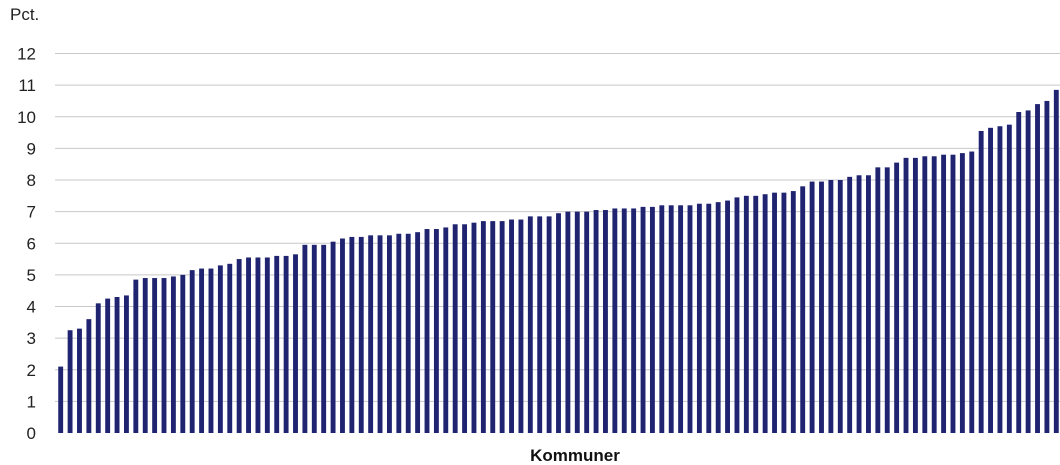 Image resolution: width=1060 pixels, height=465 pixels. What do you see at coordinates (31, 307) in the screenshot?
I see `y-tick-label: 4` at bounding box center [31, 307].